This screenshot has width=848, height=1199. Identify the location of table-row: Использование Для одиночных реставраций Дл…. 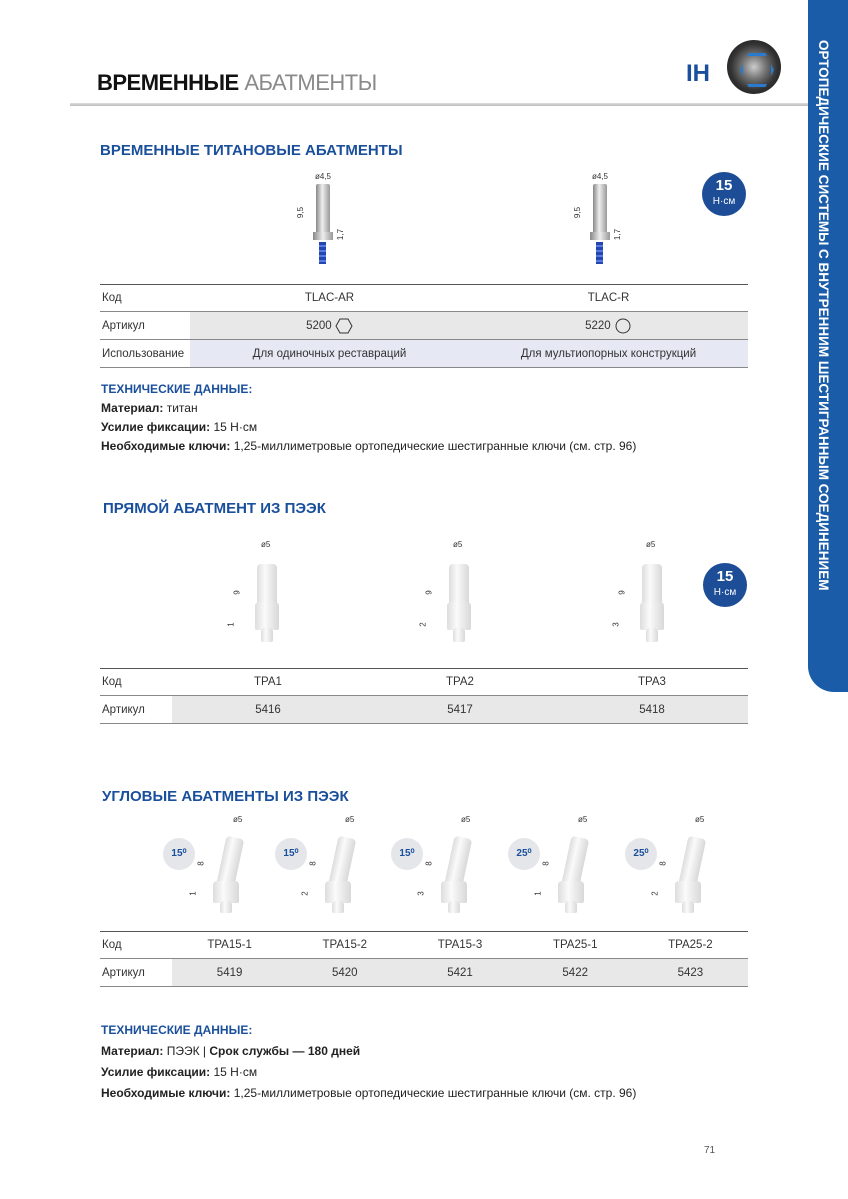
(424, 354).